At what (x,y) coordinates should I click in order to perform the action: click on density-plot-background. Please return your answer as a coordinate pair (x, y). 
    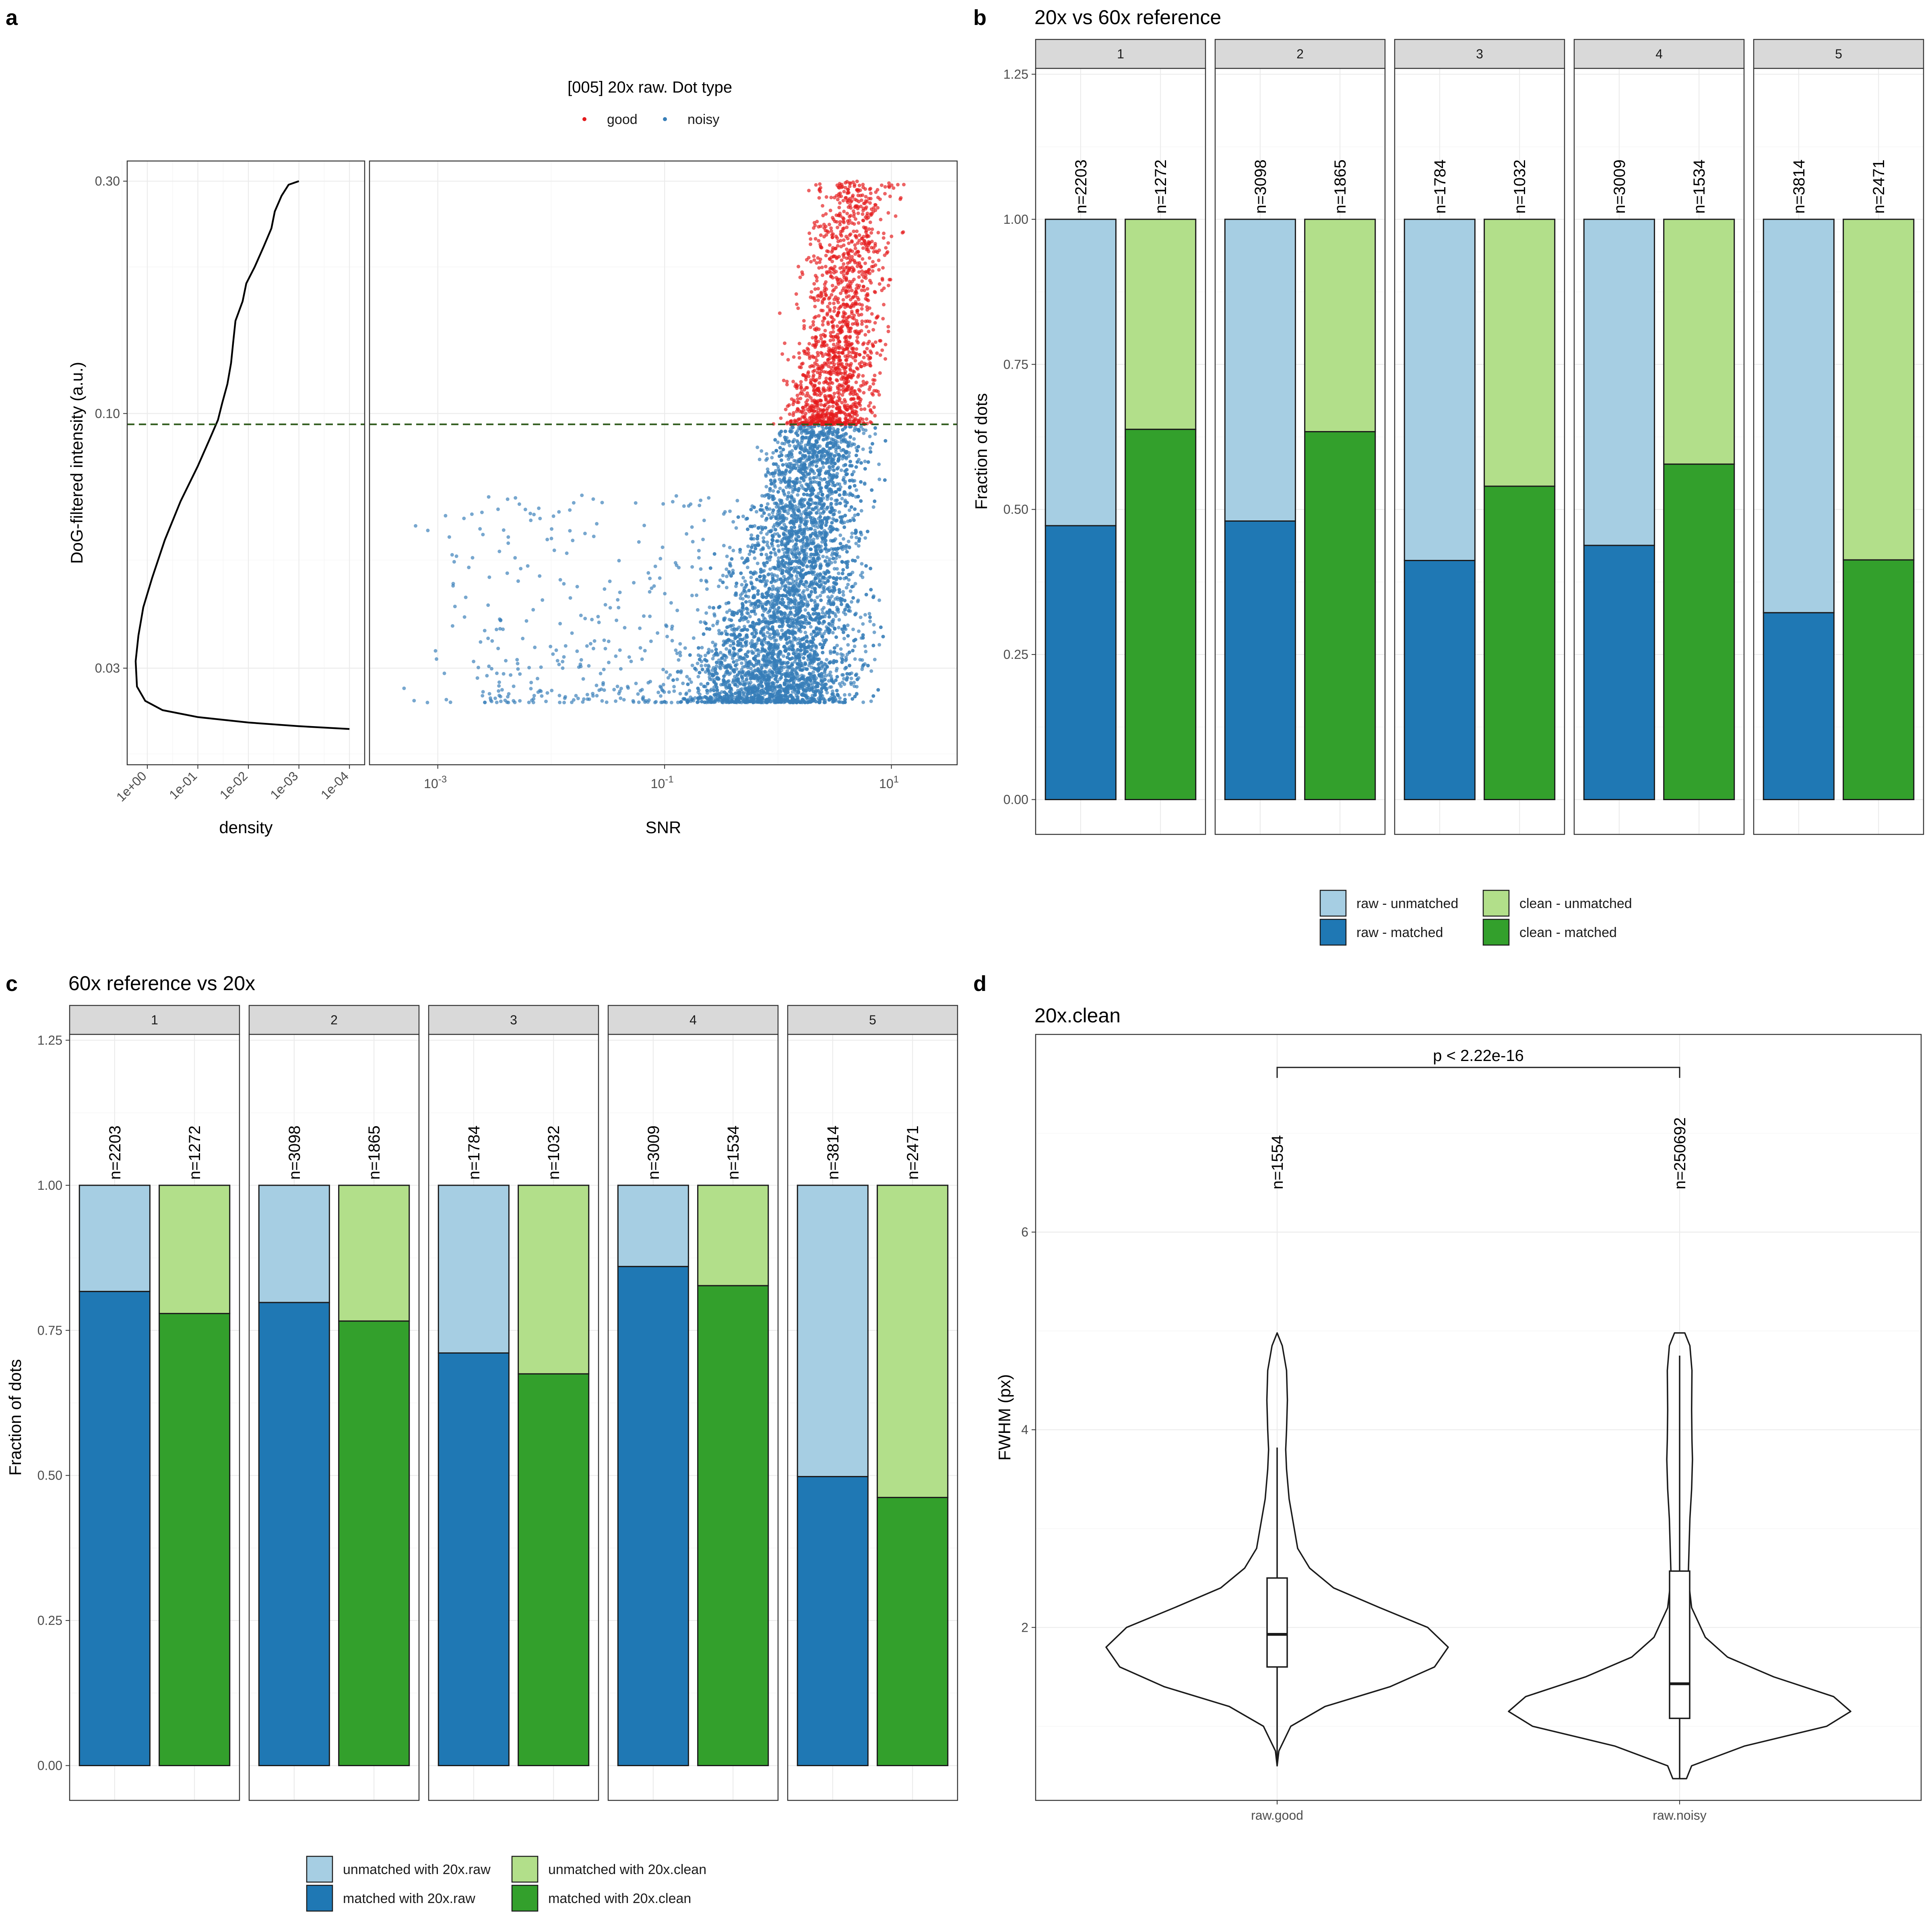
    Looking at the image, I should click on (246, 463).